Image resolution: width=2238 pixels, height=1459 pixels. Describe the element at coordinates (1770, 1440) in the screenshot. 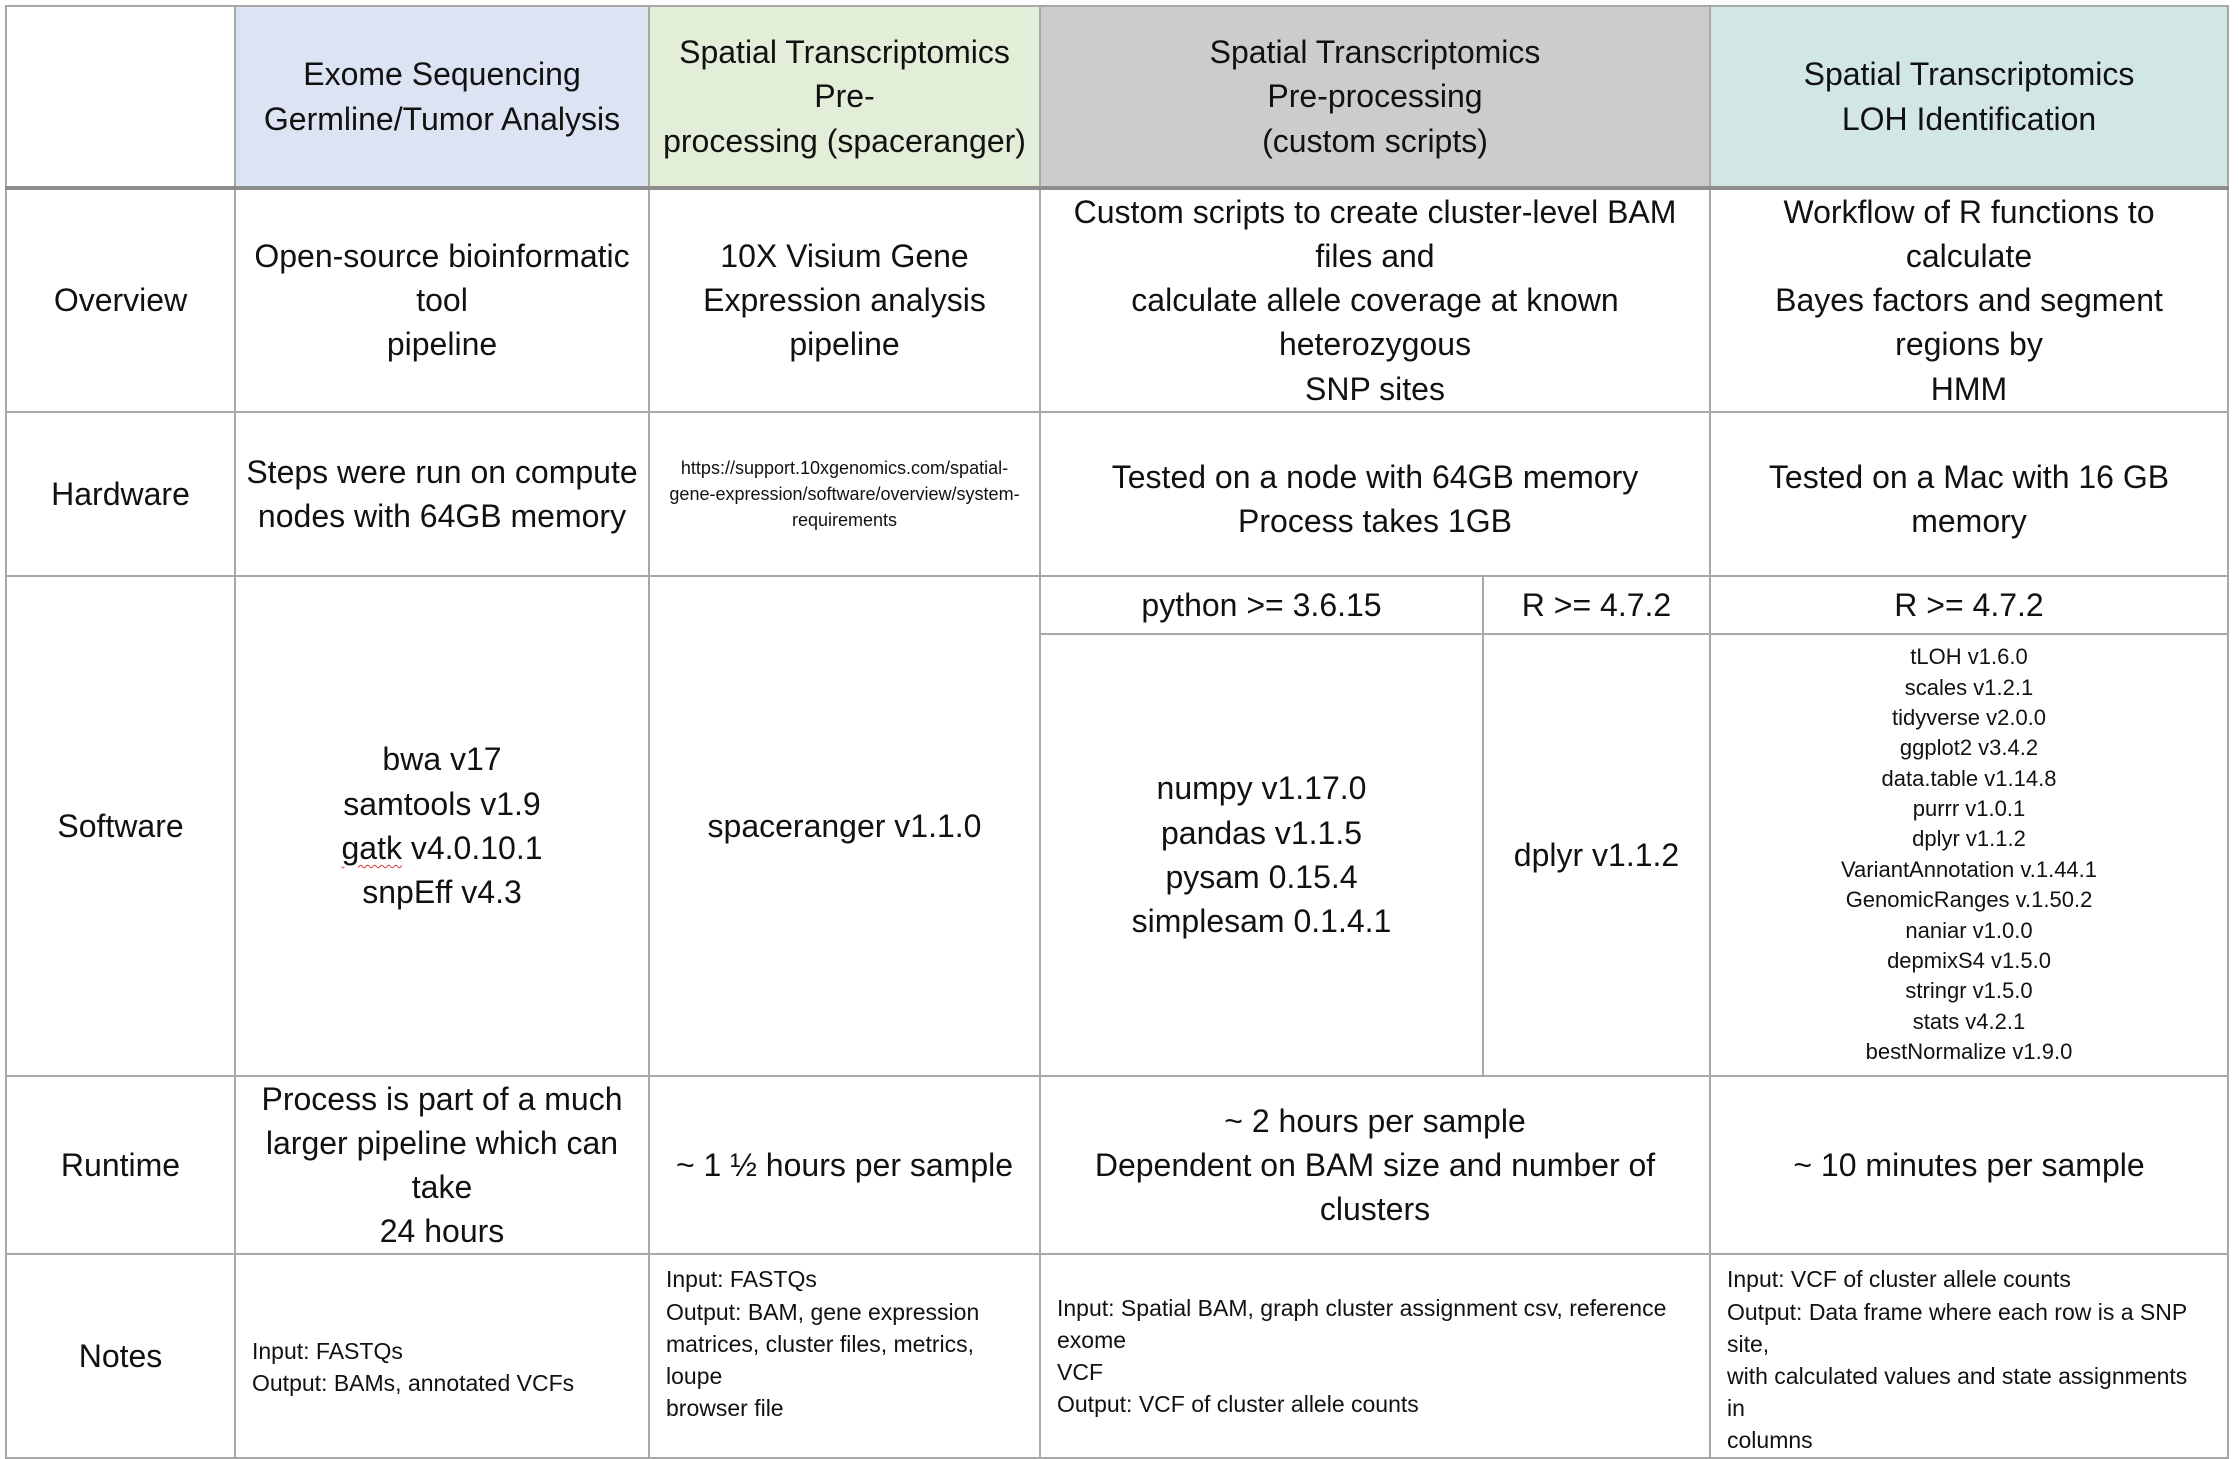

I see `notes-loh-line: columns` at that location.